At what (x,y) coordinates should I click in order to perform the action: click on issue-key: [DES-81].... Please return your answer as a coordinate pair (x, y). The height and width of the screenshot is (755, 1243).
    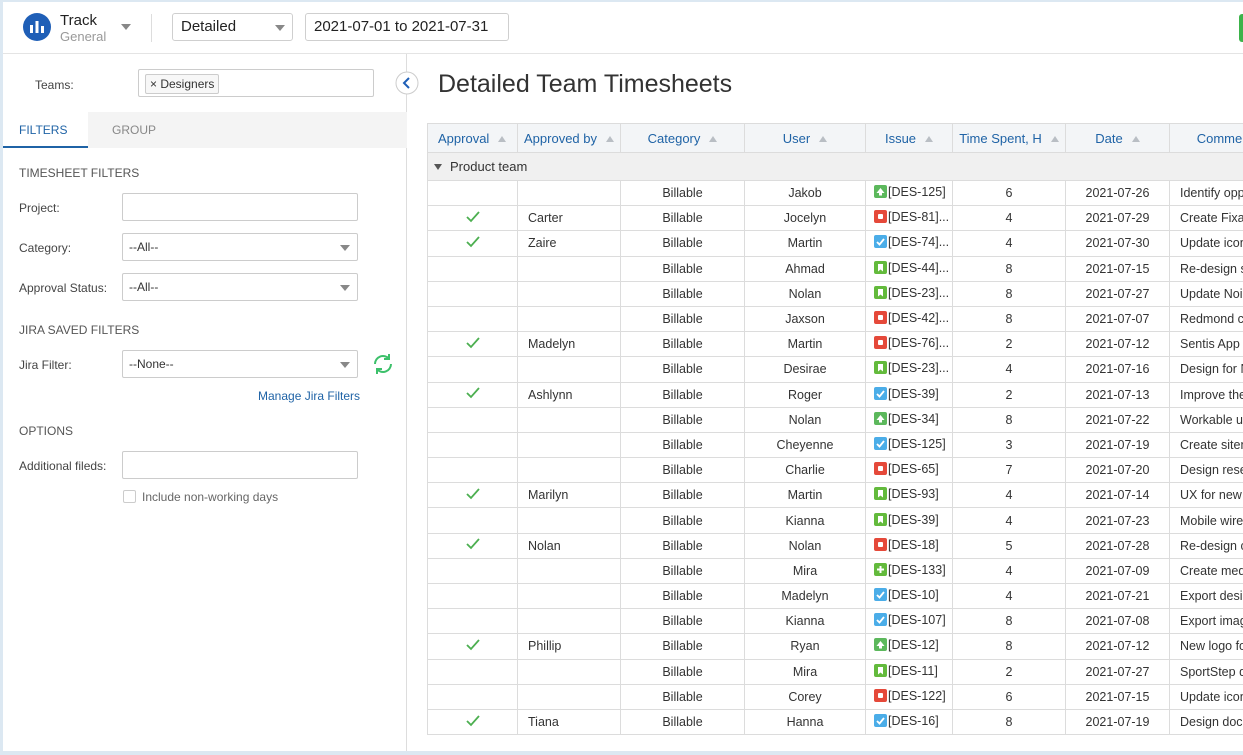
    Looking at the image, I should click on (919, 217).